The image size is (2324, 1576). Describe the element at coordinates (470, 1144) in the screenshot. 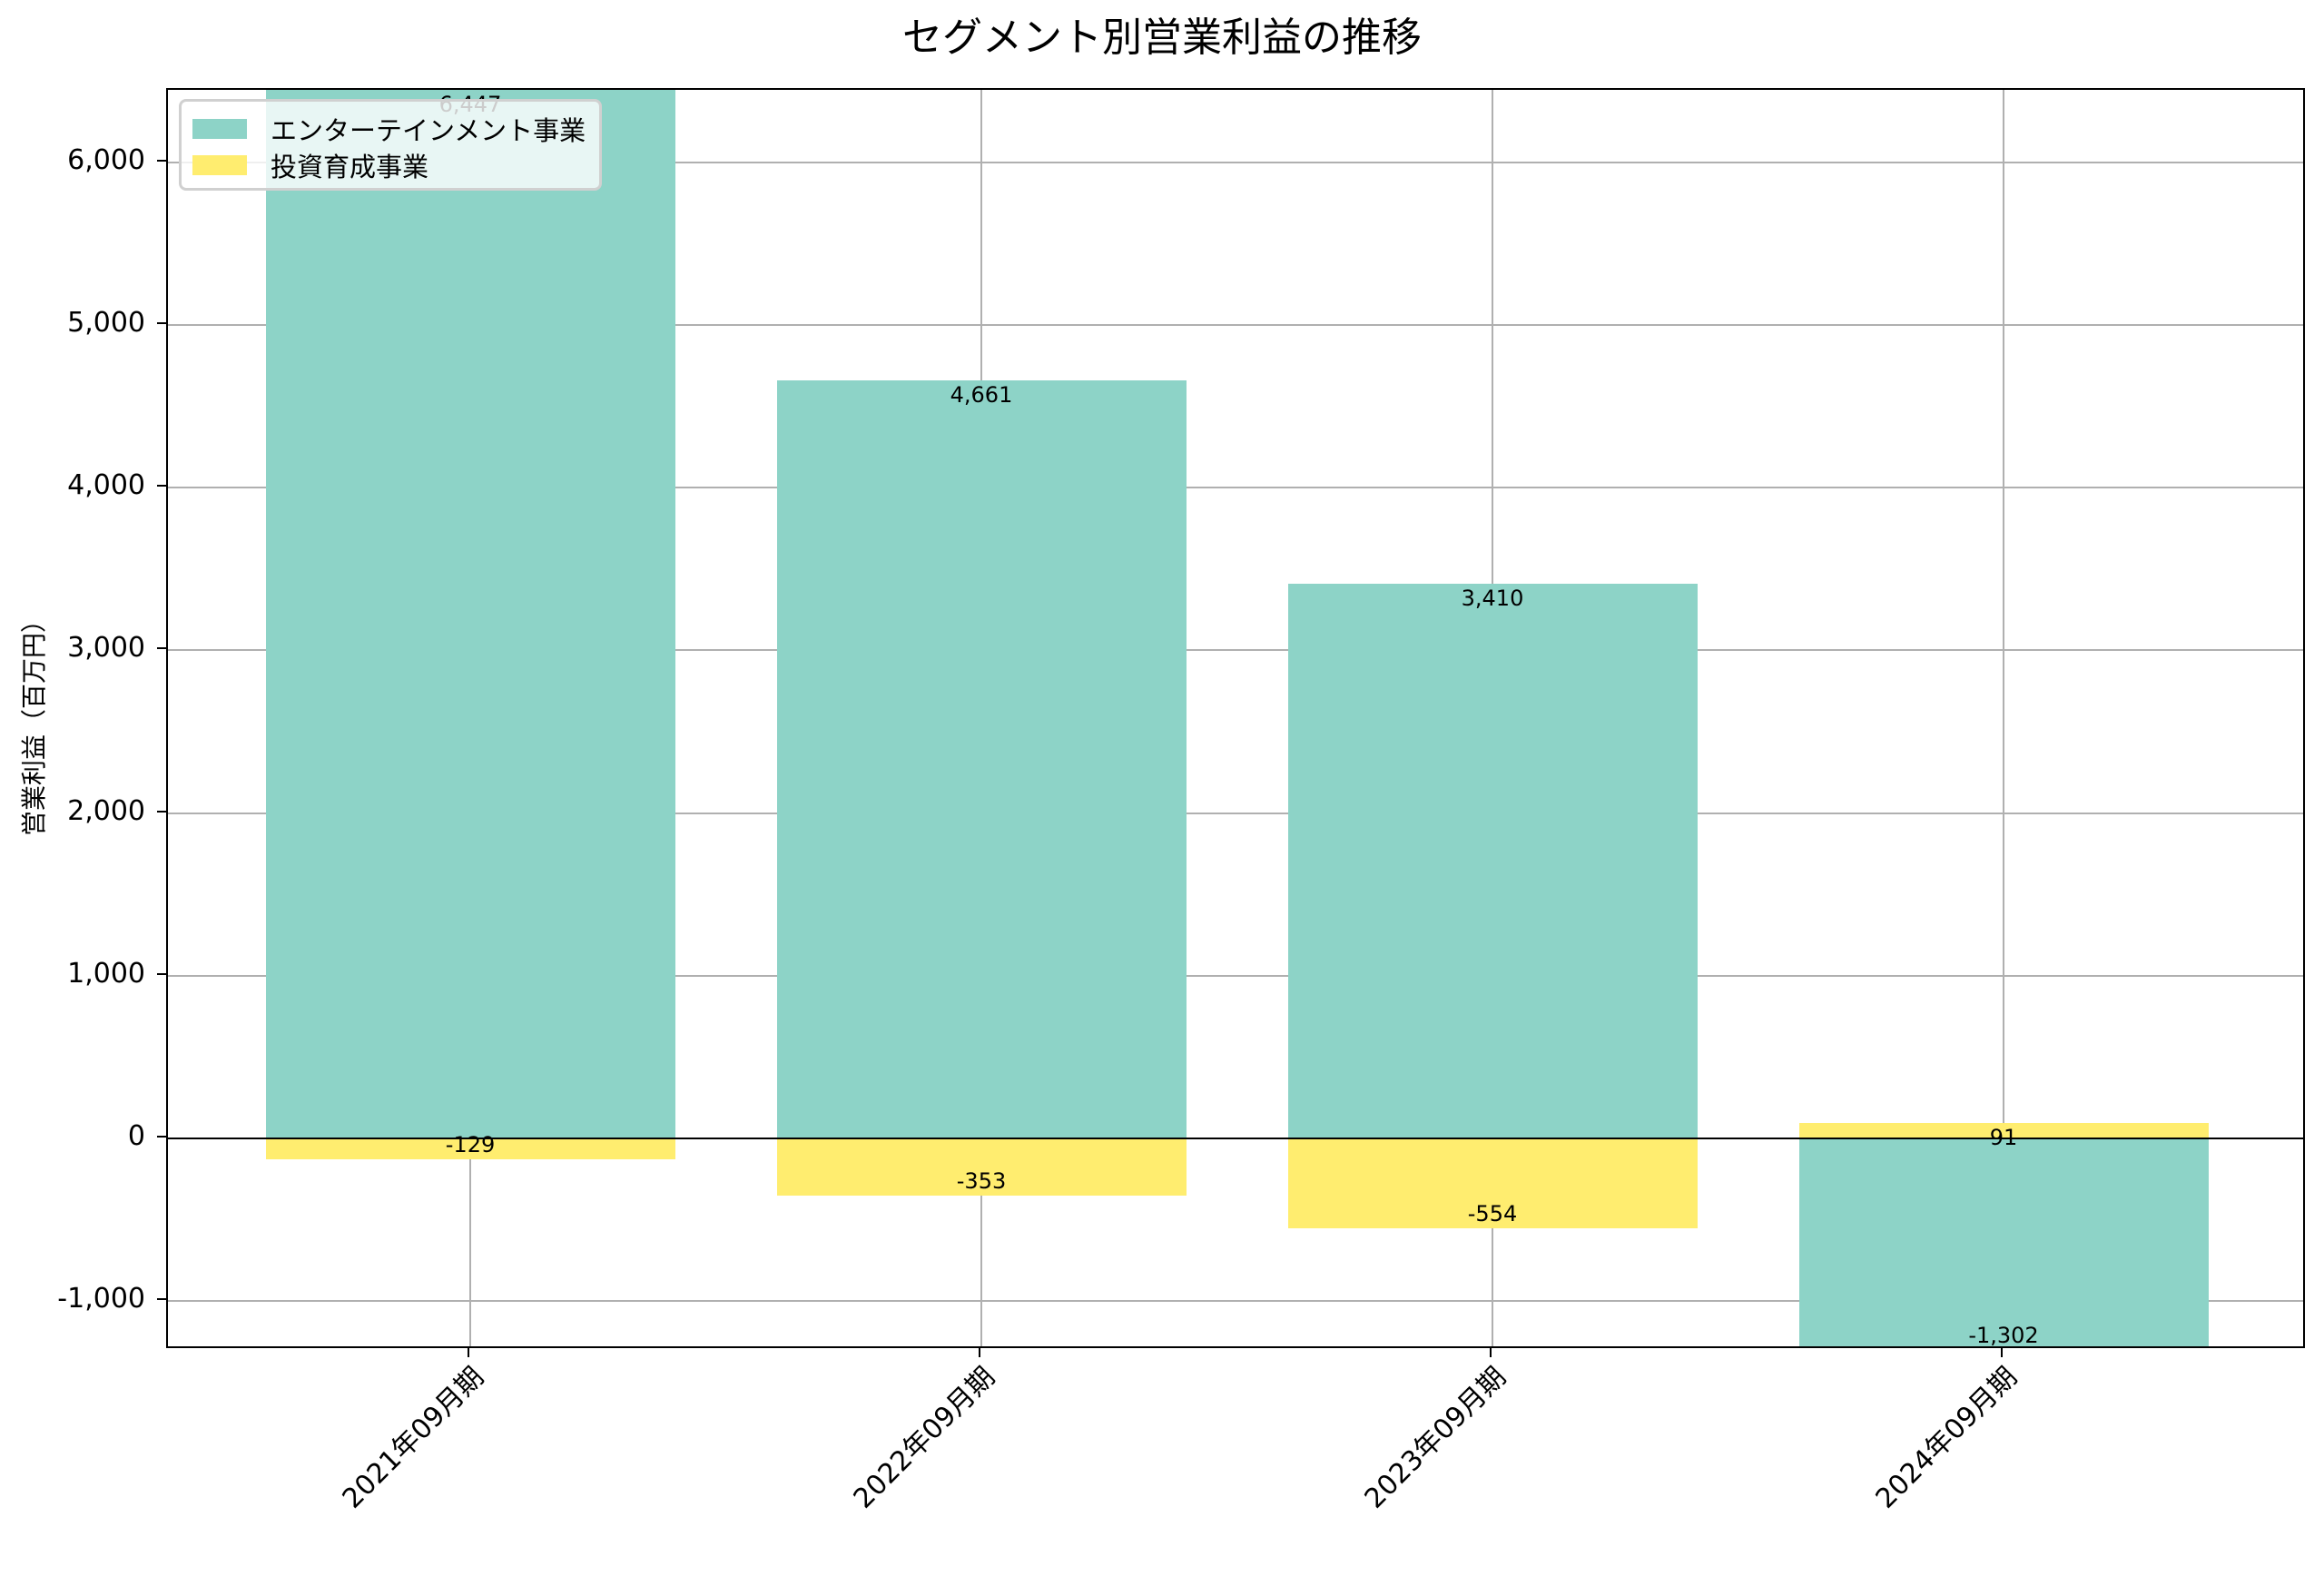

I see `bar-value-label: -129` at that location.